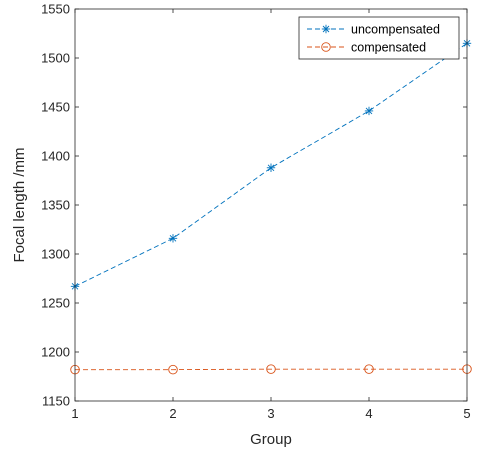 This screenshot has height=455, width=488. Describe the element at coordinates (55, 352) in the screenshot. I see `y-tick-label: 1200` at that location.